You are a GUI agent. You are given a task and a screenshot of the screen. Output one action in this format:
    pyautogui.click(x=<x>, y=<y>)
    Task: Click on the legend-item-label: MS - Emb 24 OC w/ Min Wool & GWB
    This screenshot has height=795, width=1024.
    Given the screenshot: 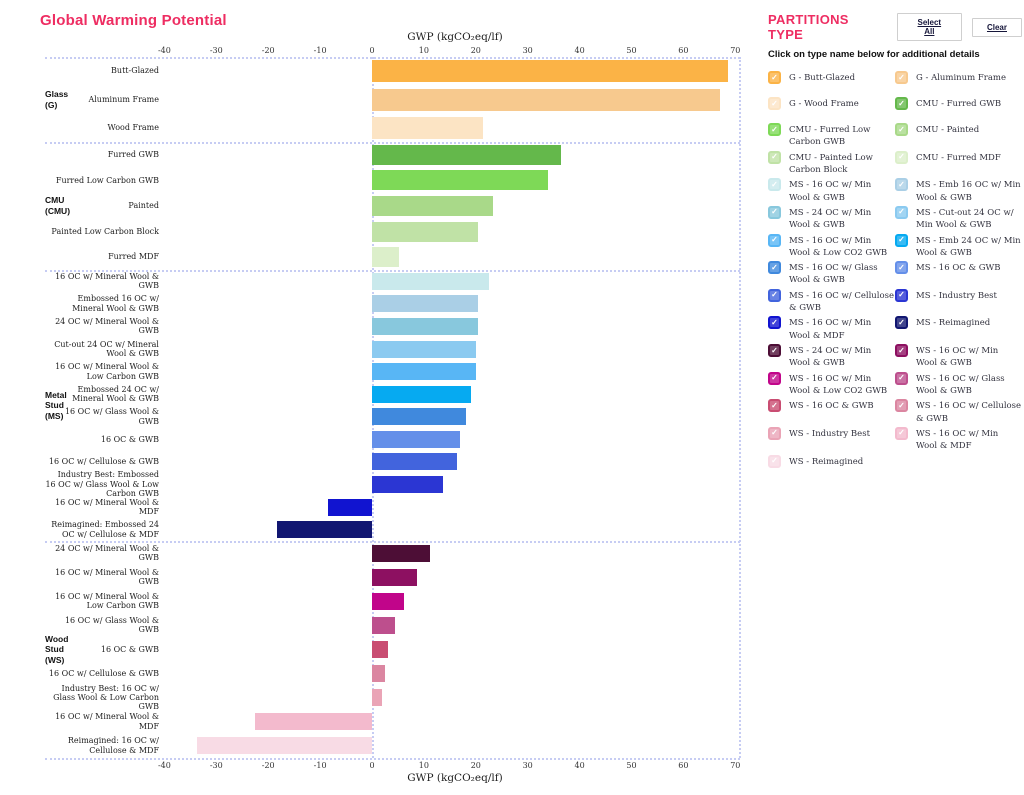 What is the action you would take?
    pyautogui.click(x=968, y=246)
    